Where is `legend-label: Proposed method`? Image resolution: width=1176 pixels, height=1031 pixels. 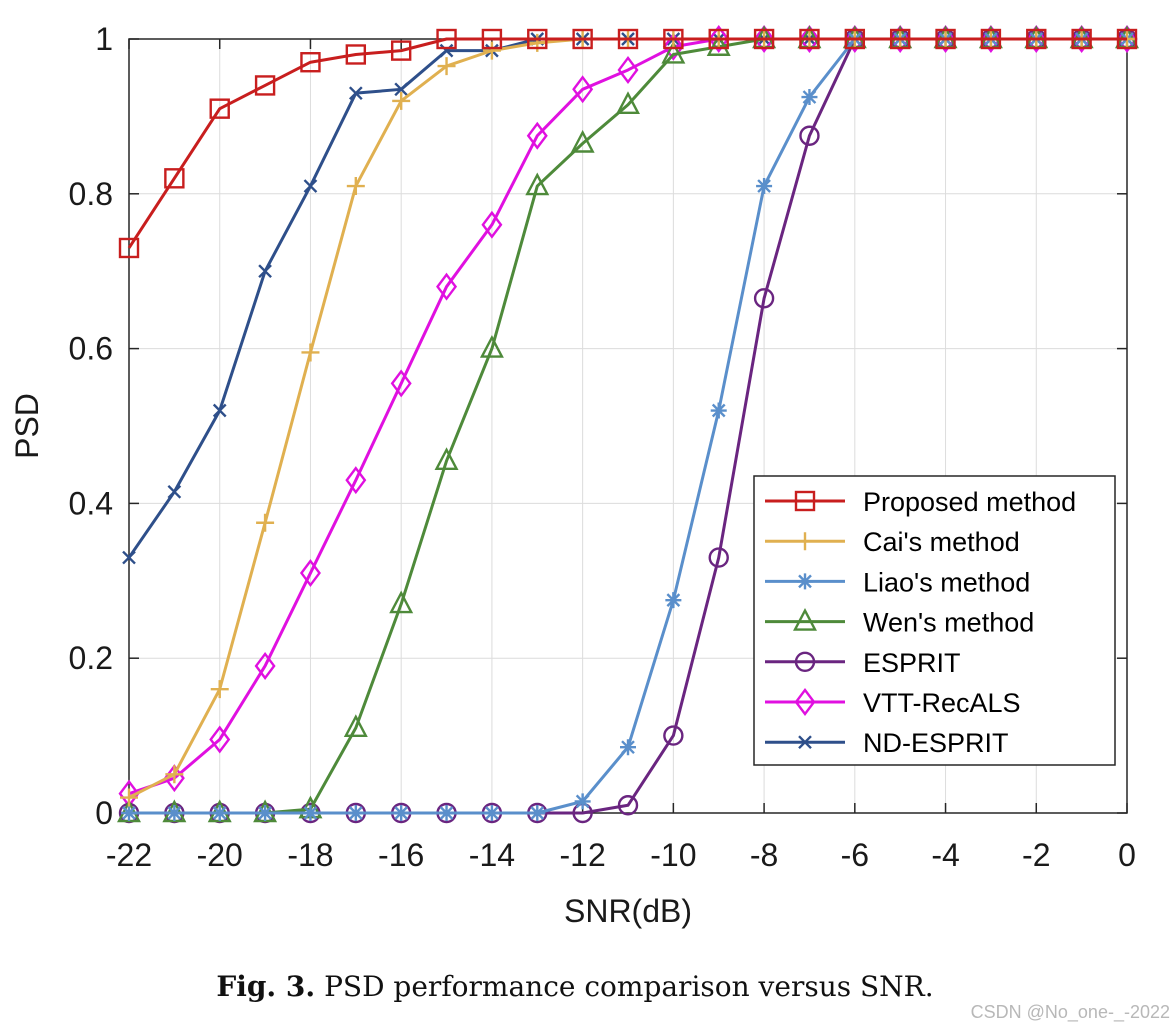
legend-label: Proposed method is located at coordinates (969, 502).